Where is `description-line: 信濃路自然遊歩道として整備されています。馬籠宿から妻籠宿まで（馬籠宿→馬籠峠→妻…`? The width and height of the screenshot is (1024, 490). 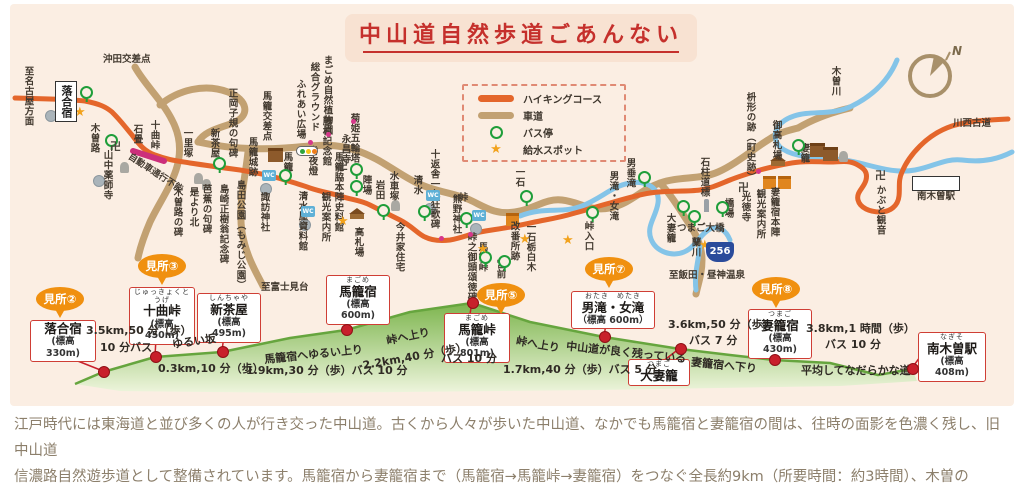 description-line: 信濃路自然遊歩道として整備されています。馬籠宿から妻籠宿まで（馬籠宿→馬籠峠→妻… is located at coordinates (491, 477).